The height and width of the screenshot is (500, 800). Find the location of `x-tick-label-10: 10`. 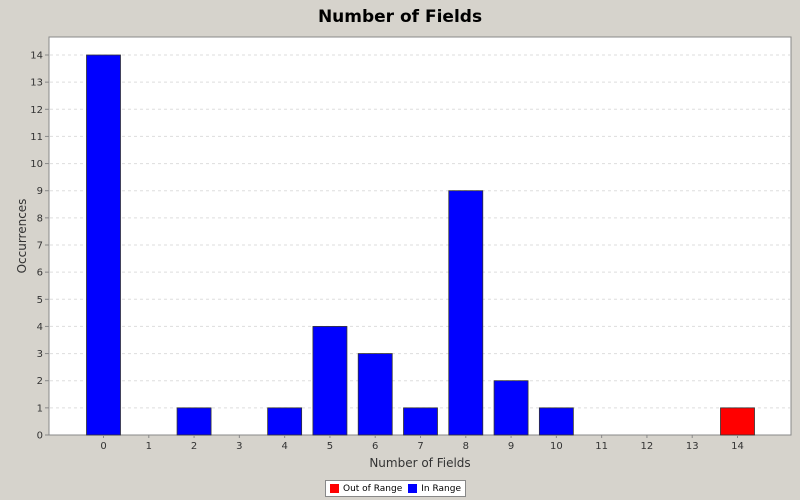

x-tick-label-10: 10 is located at coordinates (556, 446).